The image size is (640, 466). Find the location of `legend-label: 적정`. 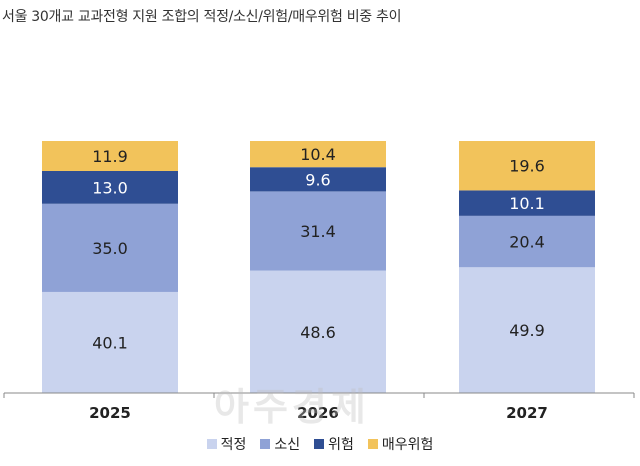

legend-label: 적정 is located at coordinates (233, 445).